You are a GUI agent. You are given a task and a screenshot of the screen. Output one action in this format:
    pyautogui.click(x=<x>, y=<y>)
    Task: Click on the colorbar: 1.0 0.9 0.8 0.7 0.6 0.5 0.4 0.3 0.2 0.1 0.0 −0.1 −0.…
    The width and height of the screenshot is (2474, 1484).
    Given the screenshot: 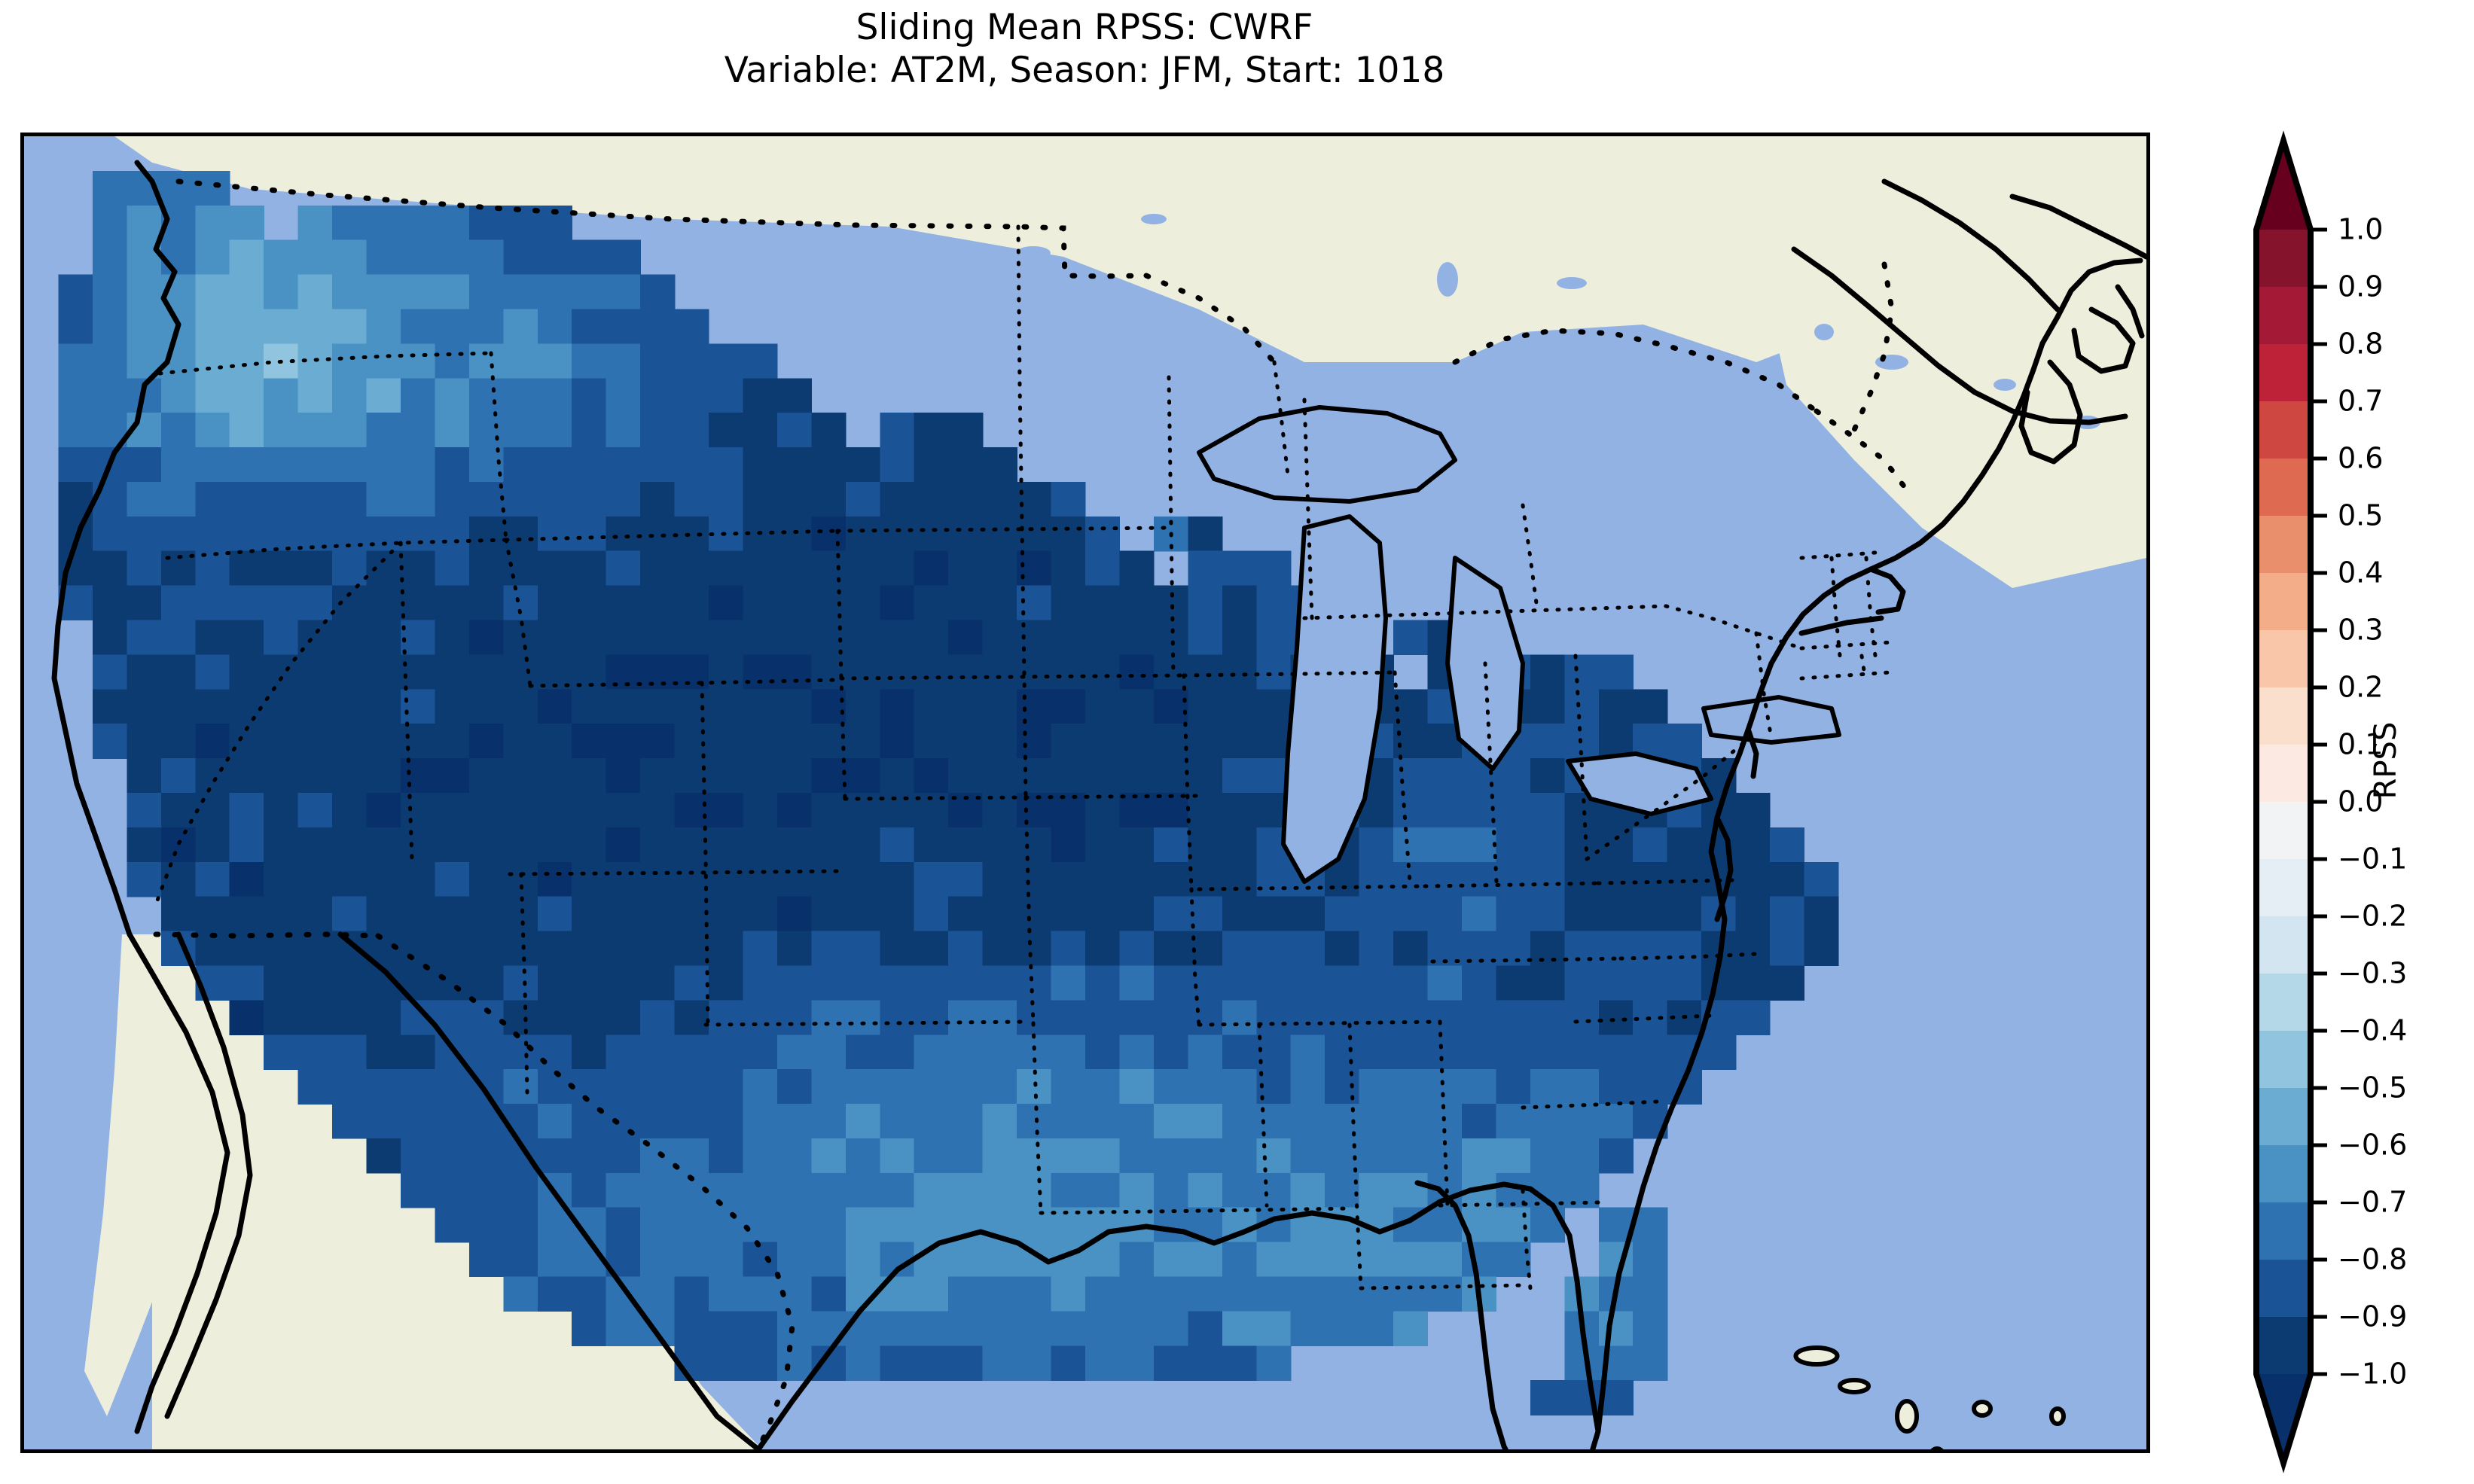 What is the action you would take?
    pyautogui.click(x=2330, y=801)
    